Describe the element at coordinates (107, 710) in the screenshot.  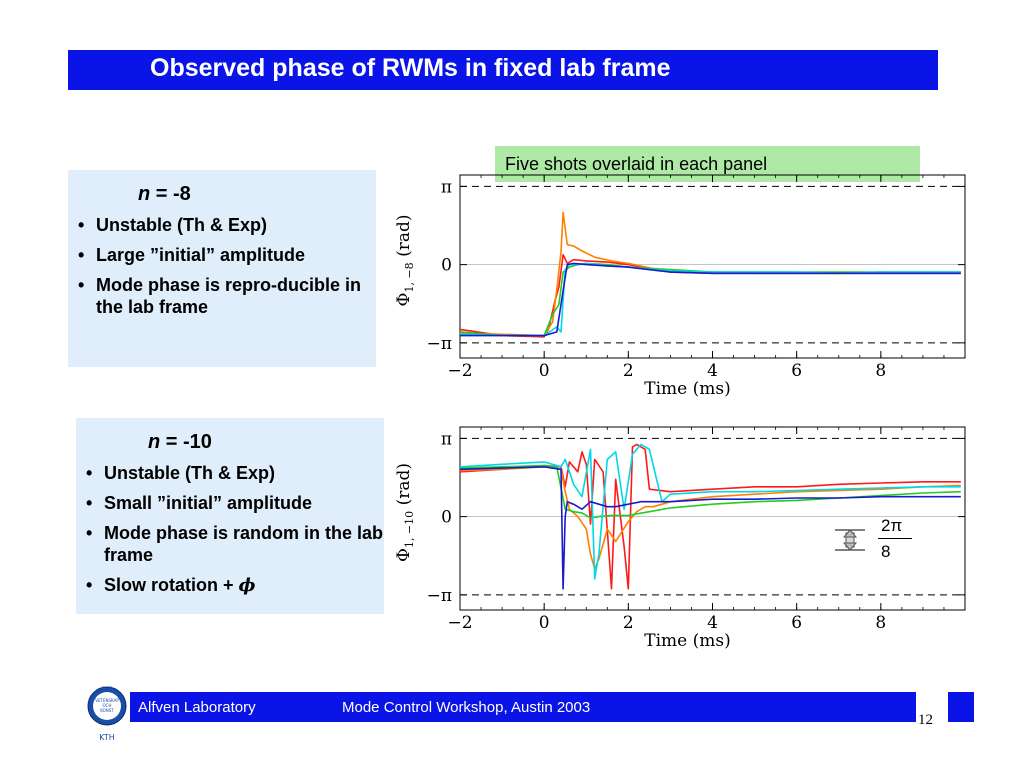
I see `logo-text-line: KONST` at that location.